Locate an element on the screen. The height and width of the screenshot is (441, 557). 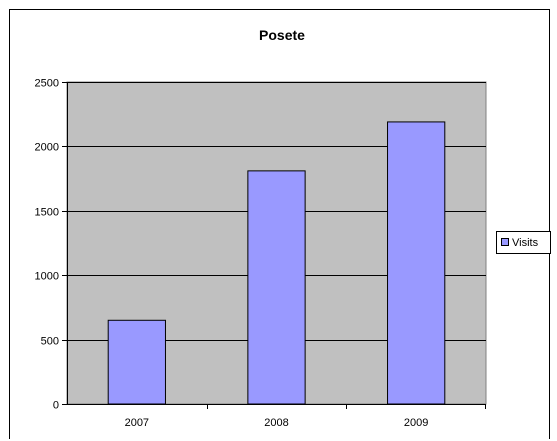
x-tick-label: 2007 is located at coordinates (137, 423).